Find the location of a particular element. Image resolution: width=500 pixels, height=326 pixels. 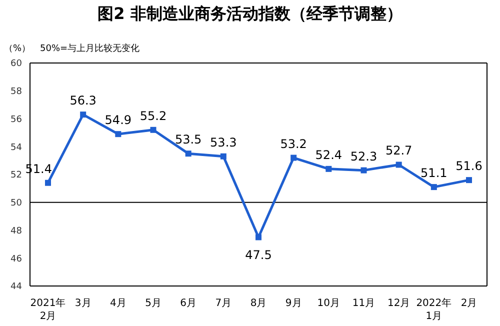

data-label: 51.1 is located at coordinates (434, 173).